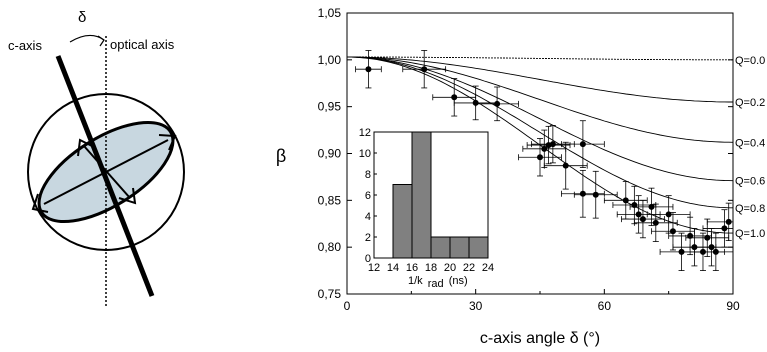 The height and width of the screenshot is (352, 767). What do you see at coordinates (368, 217) in the screenshot?
I see `inset-y-tick-label: 4` at bounding box center [368, 217].